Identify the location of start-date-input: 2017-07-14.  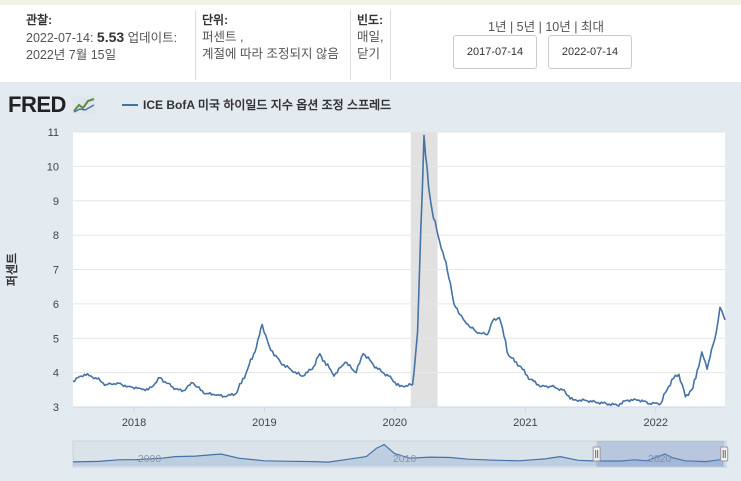
(495, 52).